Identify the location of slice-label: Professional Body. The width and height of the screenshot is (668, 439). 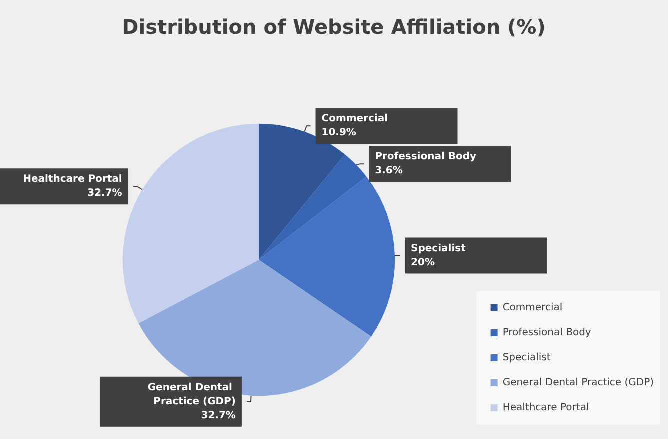
(426, 157).